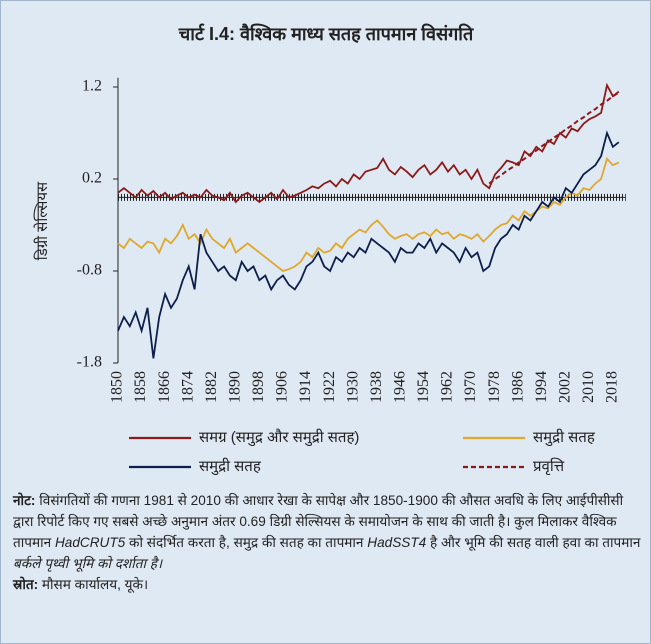 The height and width of the screenshot is (644, 651). Describe the element at coordinates (92, 178) in the screenshot. I see `y-tick-label: 0.2` at that location.